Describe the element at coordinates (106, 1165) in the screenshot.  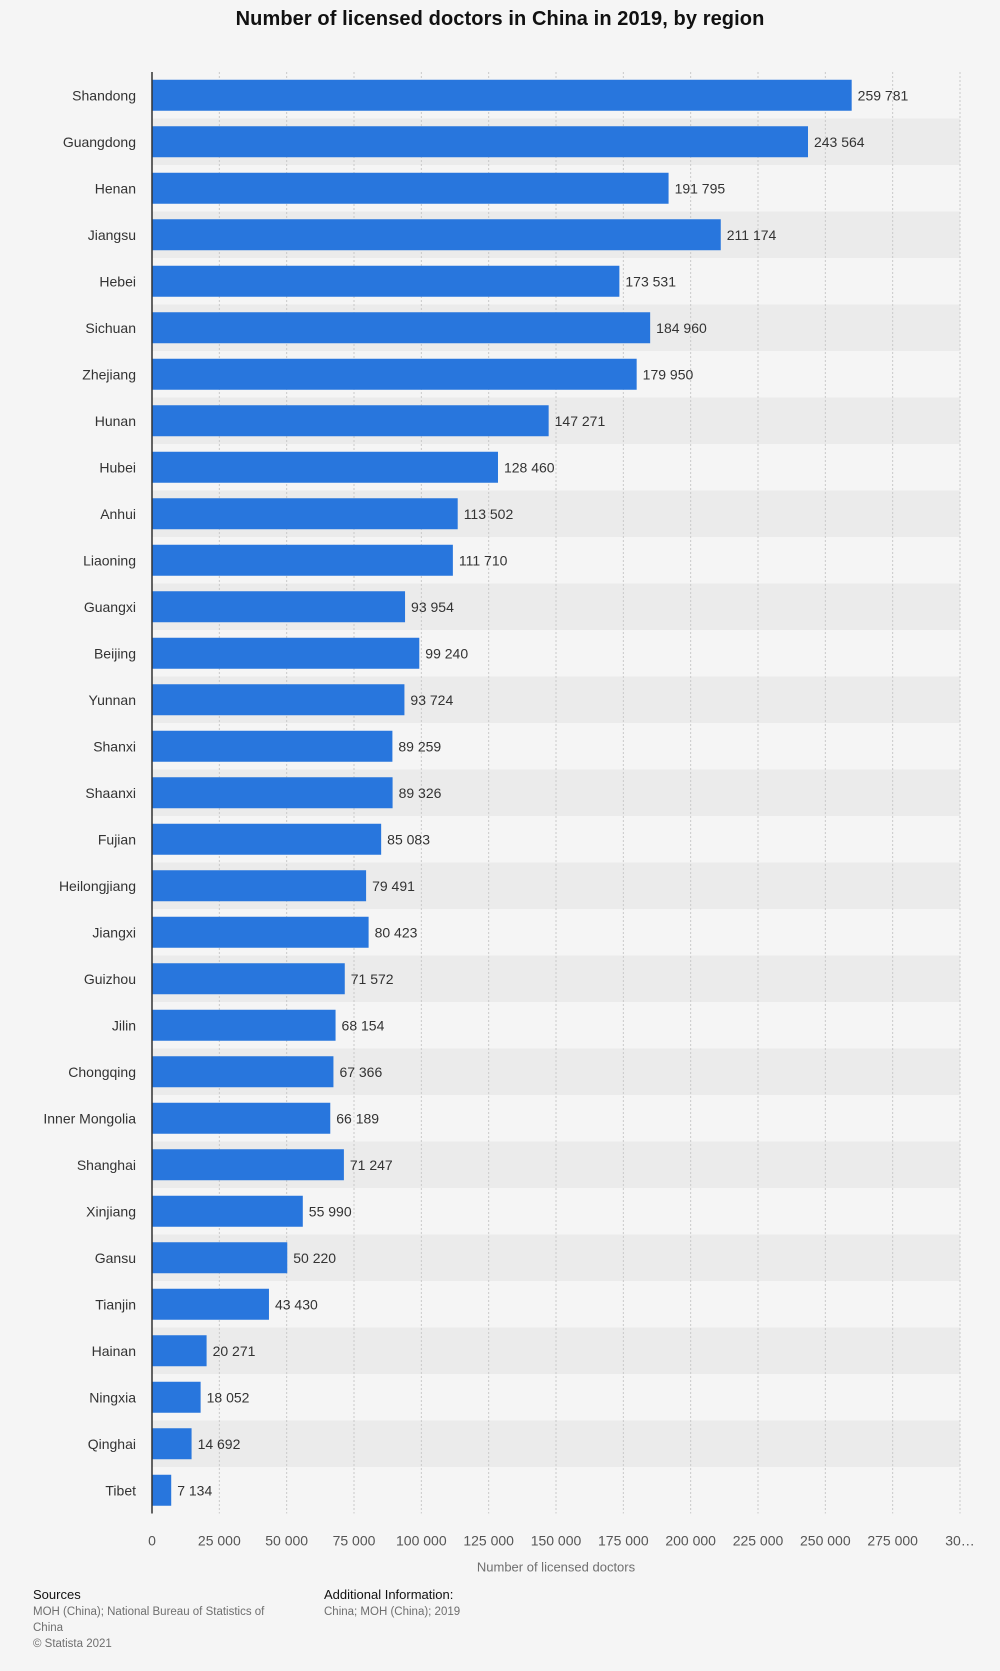
I see `category-label: Shanghai` at that location.